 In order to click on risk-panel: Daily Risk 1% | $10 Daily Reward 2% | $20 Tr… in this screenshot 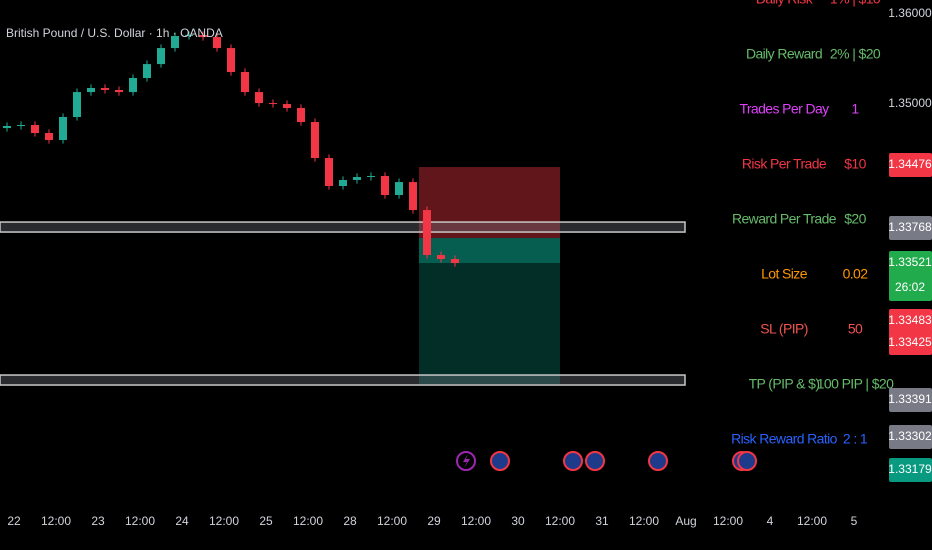, I will do `click(813, 223)`.